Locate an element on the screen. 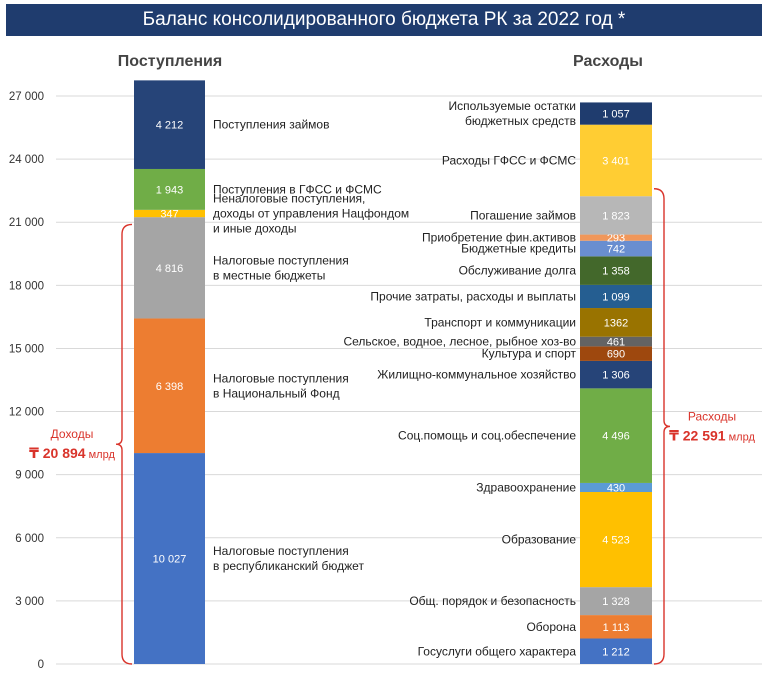 The image size is (768, 681). category-label: бюджетных средств is located at coordinates (520, 121).